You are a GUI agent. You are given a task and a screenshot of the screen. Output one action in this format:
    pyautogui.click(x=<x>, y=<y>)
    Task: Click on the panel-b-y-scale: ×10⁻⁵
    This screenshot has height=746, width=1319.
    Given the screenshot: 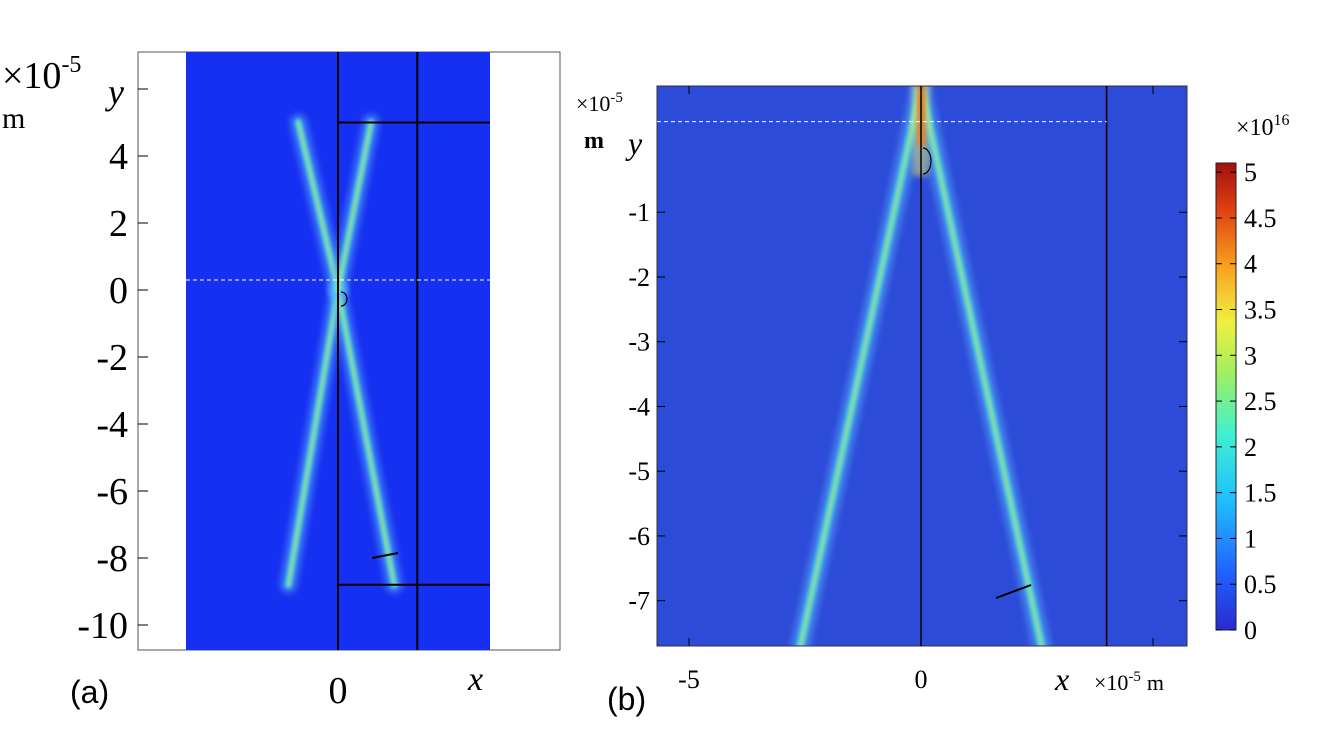 What is the action you would take?
    pyautogui.click(x=599, y=103)
    